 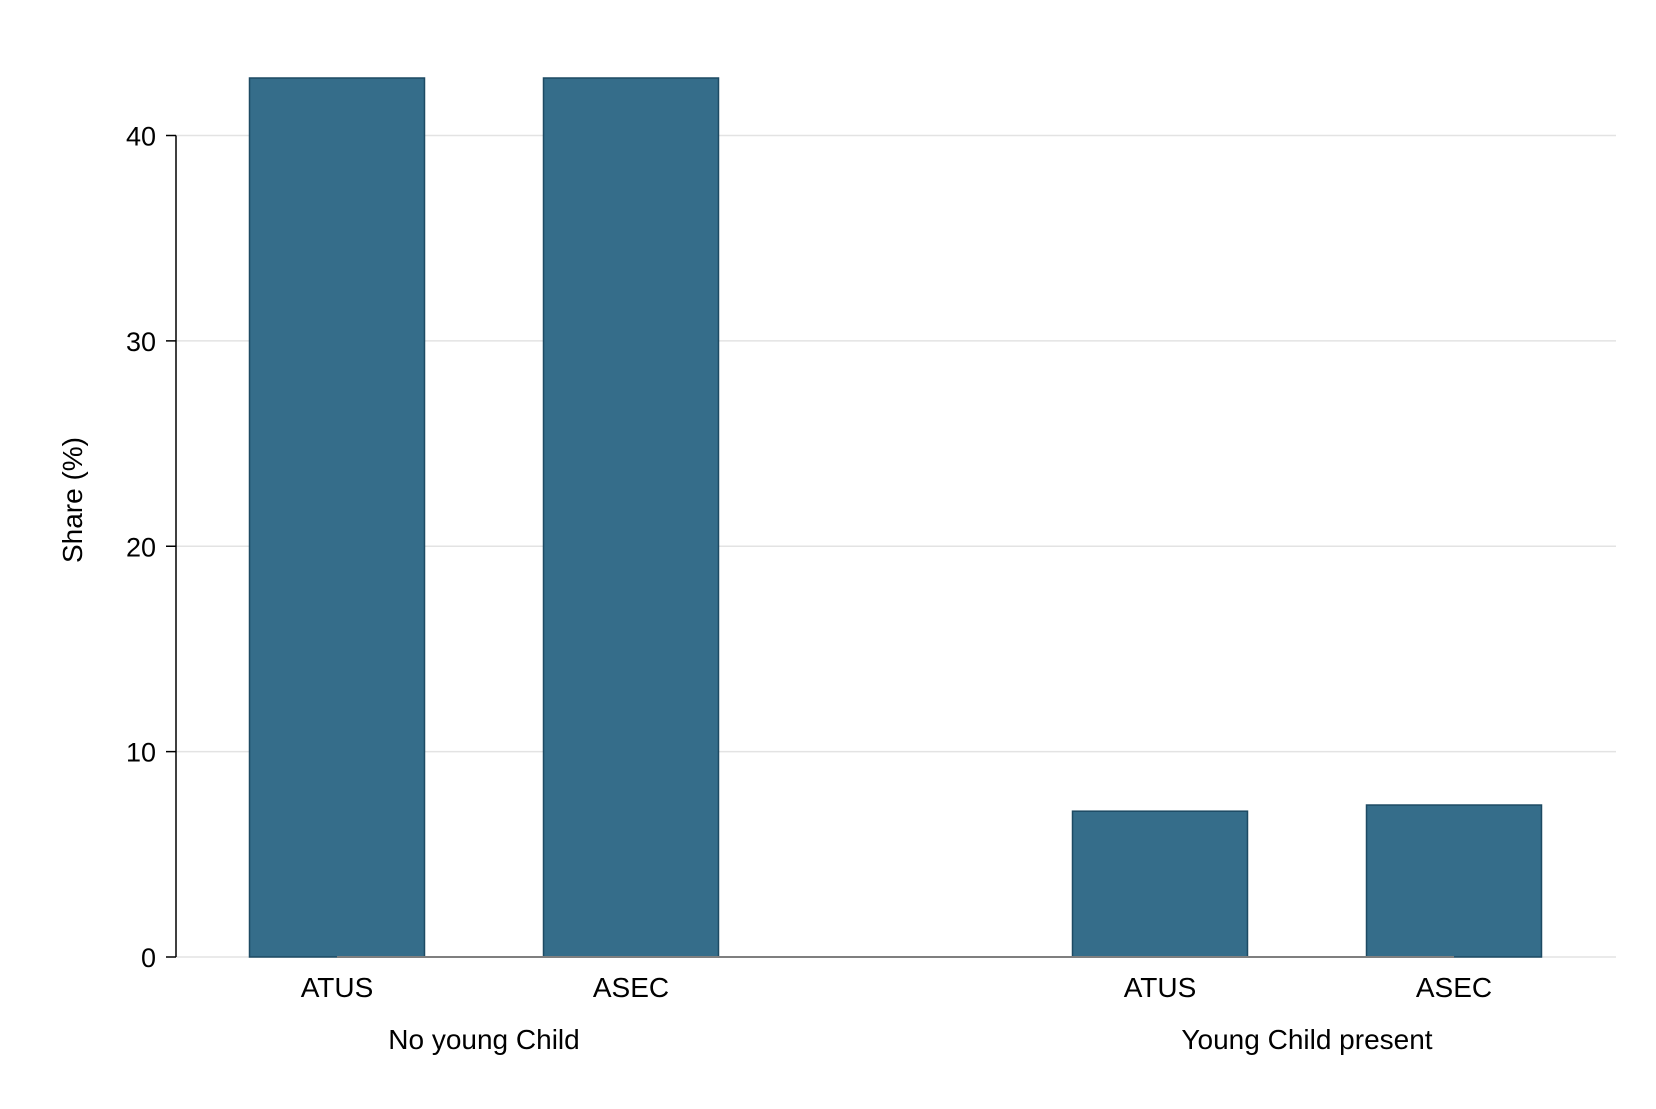 What do you see at coordinates (1306, 1039) in the screenshot?
I see `x-group-label: Young Child present` at bounding box center [1306, 1039].